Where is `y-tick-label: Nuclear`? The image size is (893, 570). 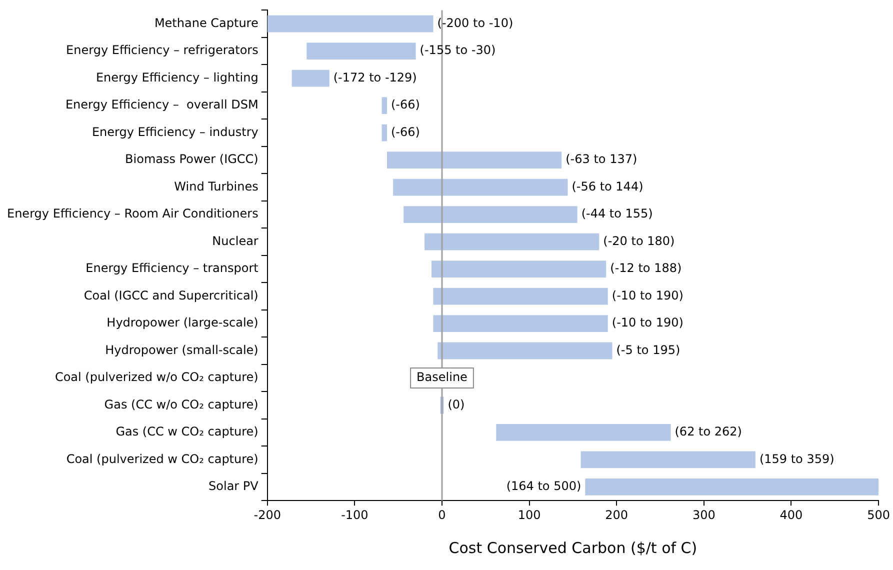
y-tick-label: Nuclear is located at coordinates (235, 241).